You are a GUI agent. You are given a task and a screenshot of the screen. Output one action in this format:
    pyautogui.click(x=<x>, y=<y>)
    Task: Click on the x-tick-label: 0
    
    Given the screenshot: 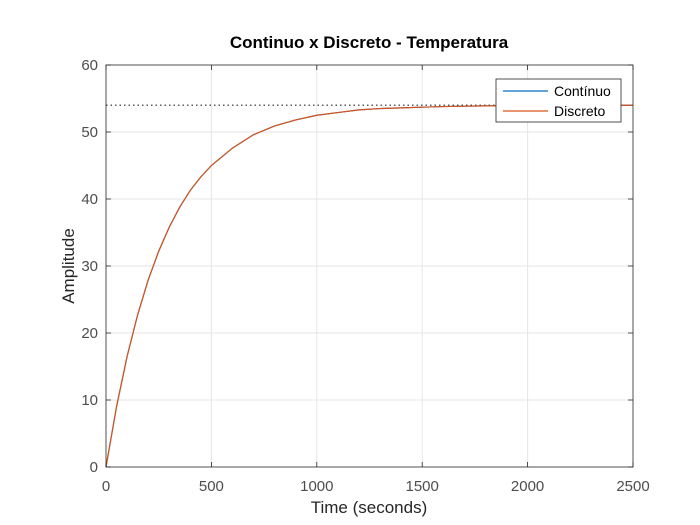 What is the action you would take?
    pyautogui.click(x=106, y=486)
    